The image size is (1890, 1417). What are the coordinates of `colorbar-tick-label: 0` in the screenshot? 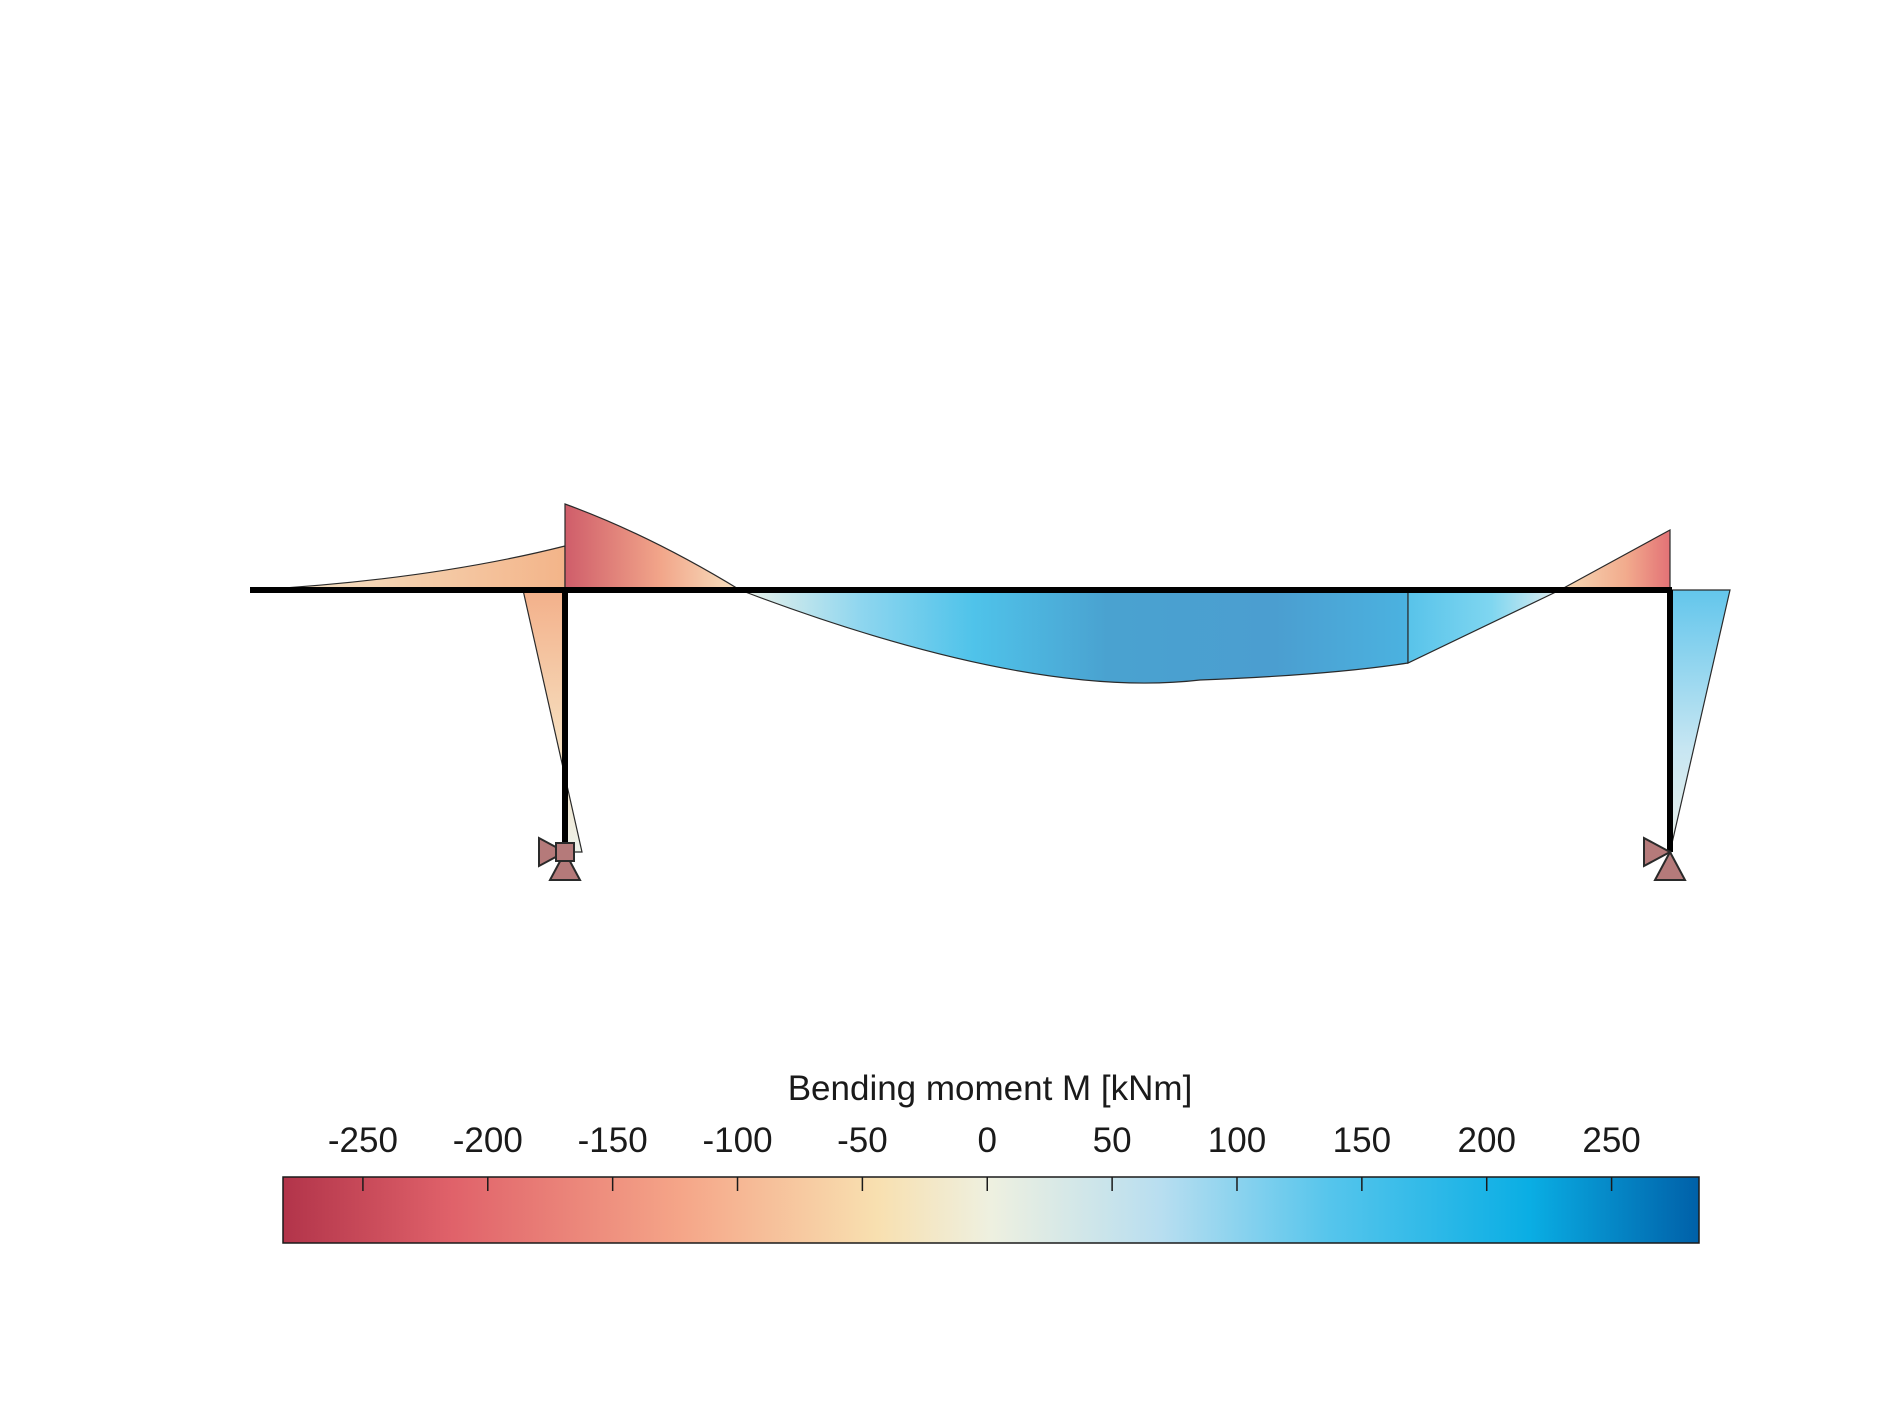 It's located at (987, 1140).